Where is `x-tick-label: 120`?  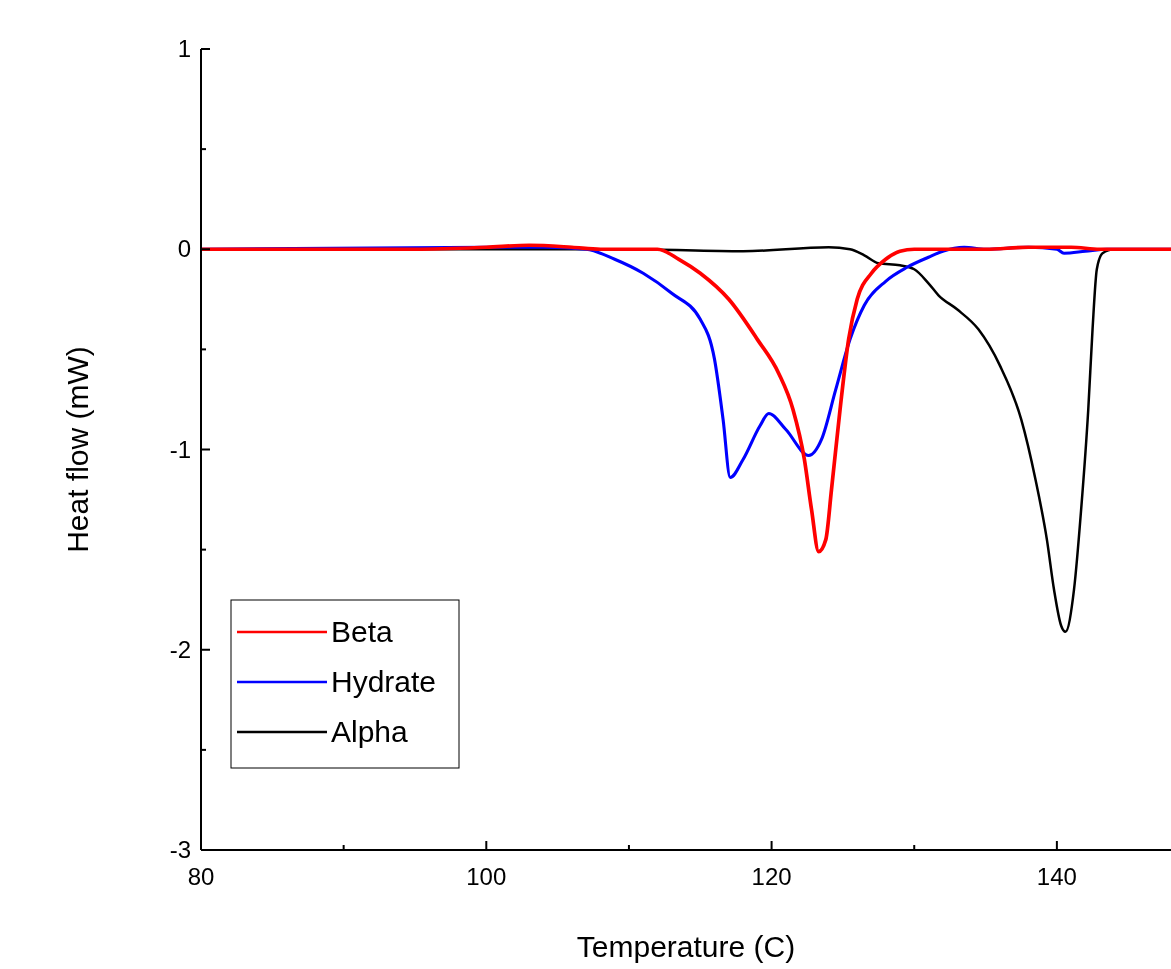
x-tick-label: 120 is located at coordinates (771, 876).